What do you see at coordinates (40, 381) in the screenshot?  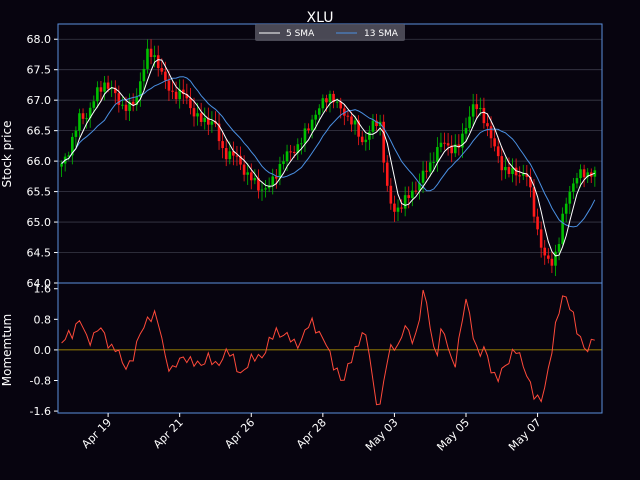 I see `momentum-tick-label: -0.8` at bounding box center [40, 381].